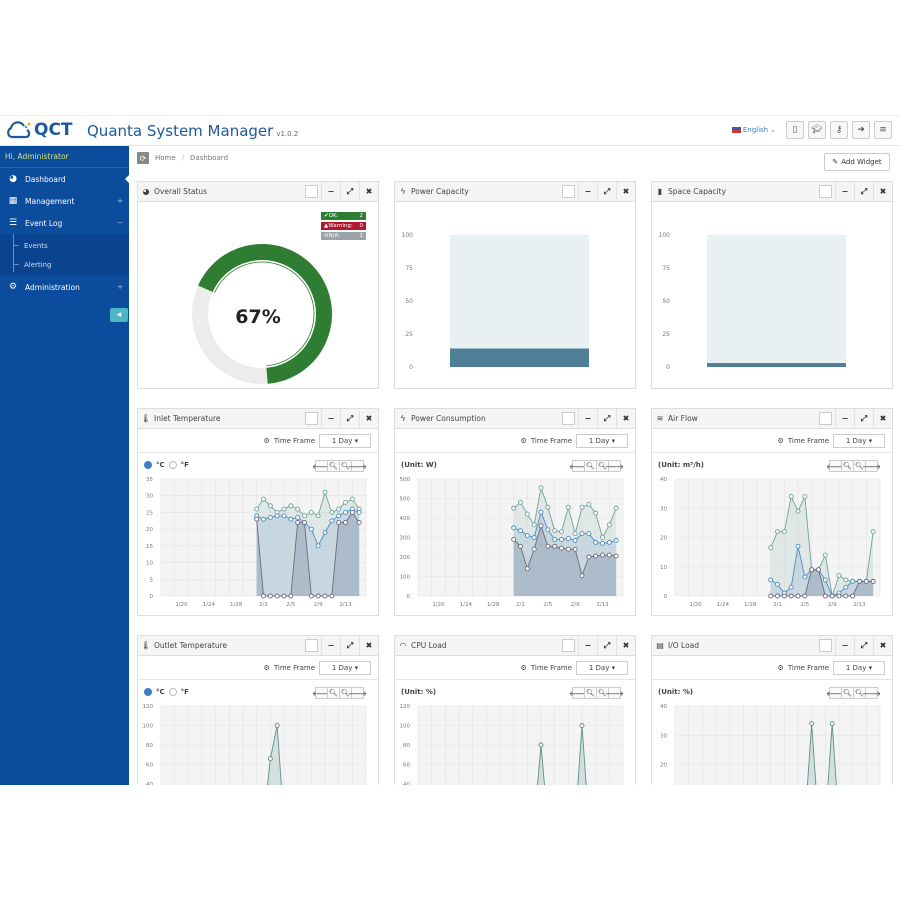 This screenshot has width=900, height=900. I want to click on sidebar-item-management: ▦ Management +, so click(64, 201).